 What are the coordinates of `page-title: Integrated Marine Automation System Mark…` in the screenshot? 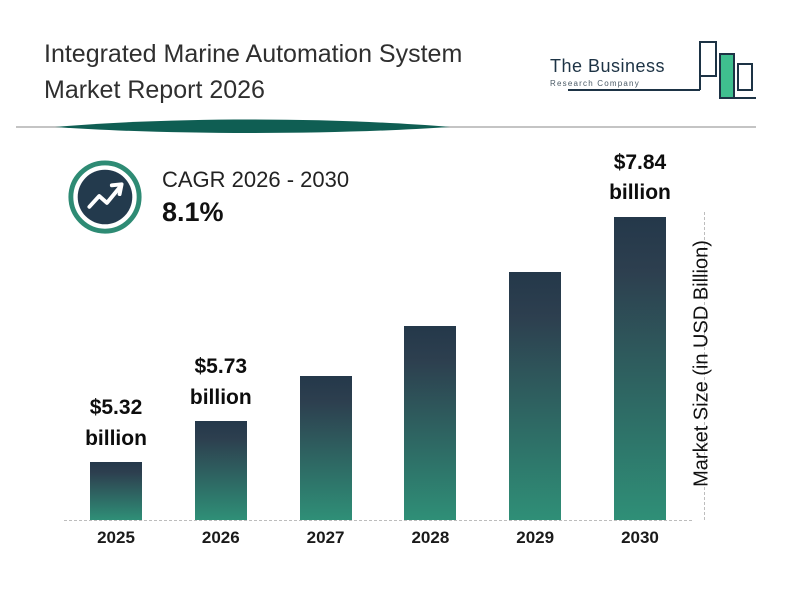 It's located at (304, 72).